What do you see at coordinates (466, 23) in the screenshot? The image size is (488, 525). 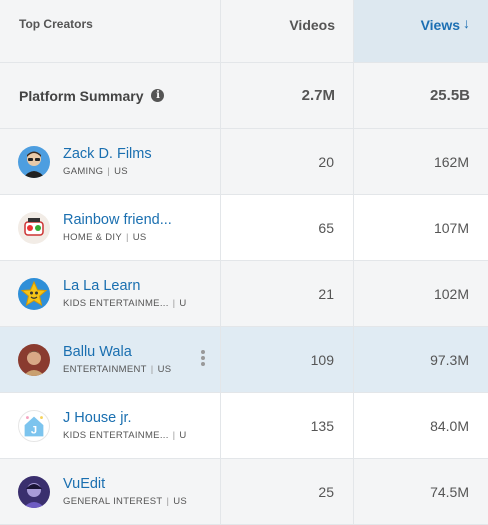 I see `sort-descending-icon: ↓` at bounding box center [466, 23].